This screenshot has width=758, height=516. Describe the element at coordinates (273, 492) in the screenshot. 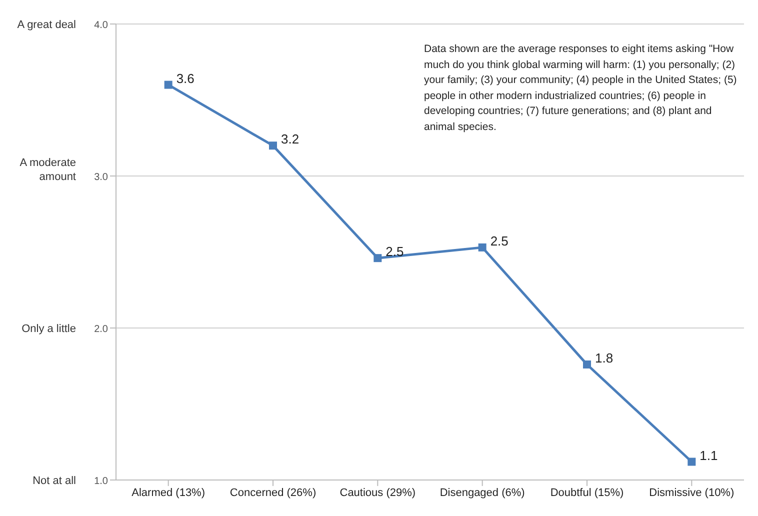

I see `x-tick-label: Concerned (26%)` at that location.